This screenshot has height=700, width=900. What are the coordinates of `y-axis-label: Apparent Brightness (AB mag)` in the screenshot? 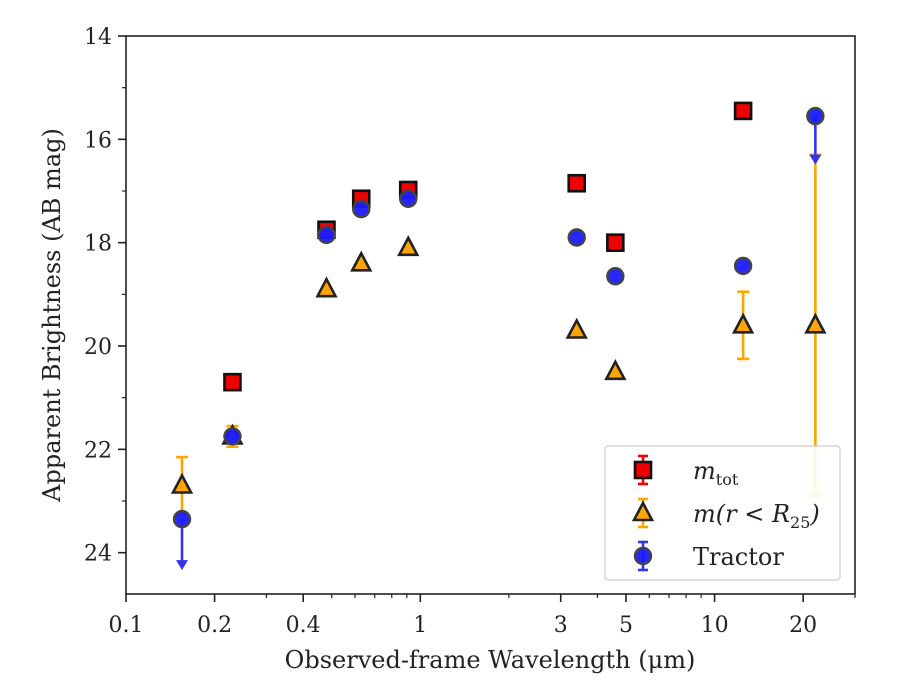 It's located at (52, 315).